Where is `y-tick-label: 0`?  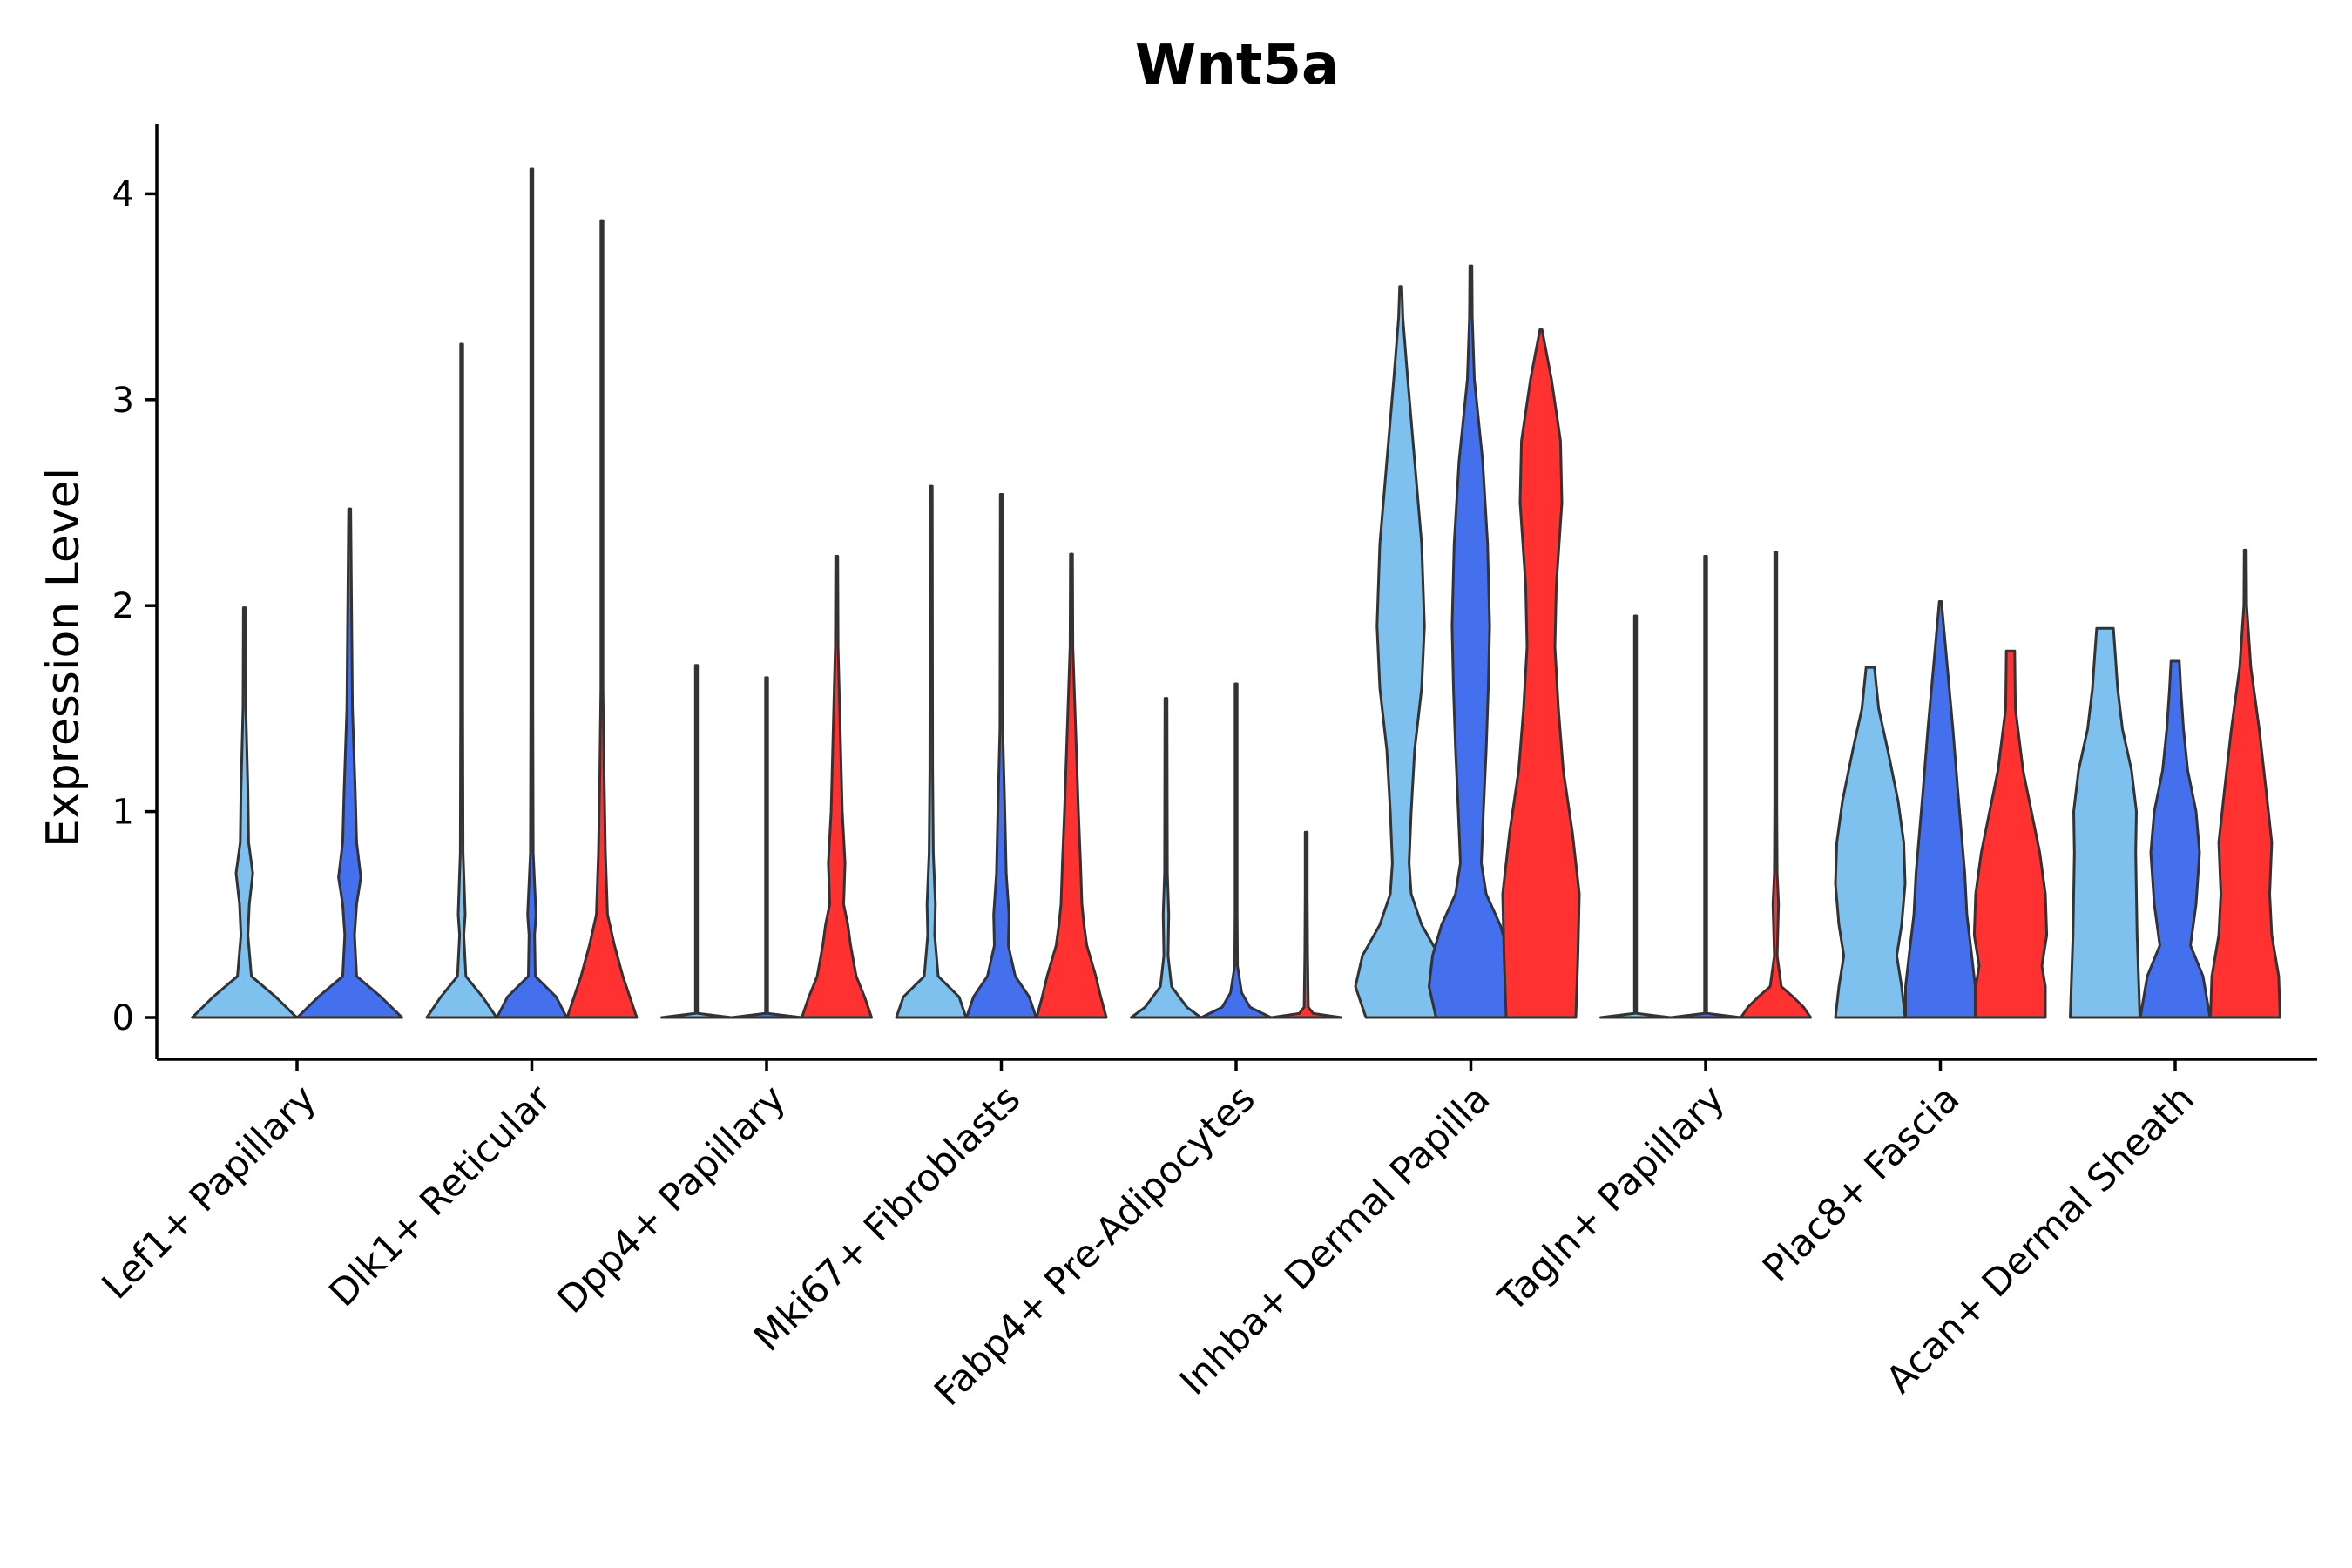 y-tick-label: 0 is located at coordinates (123, 1018).